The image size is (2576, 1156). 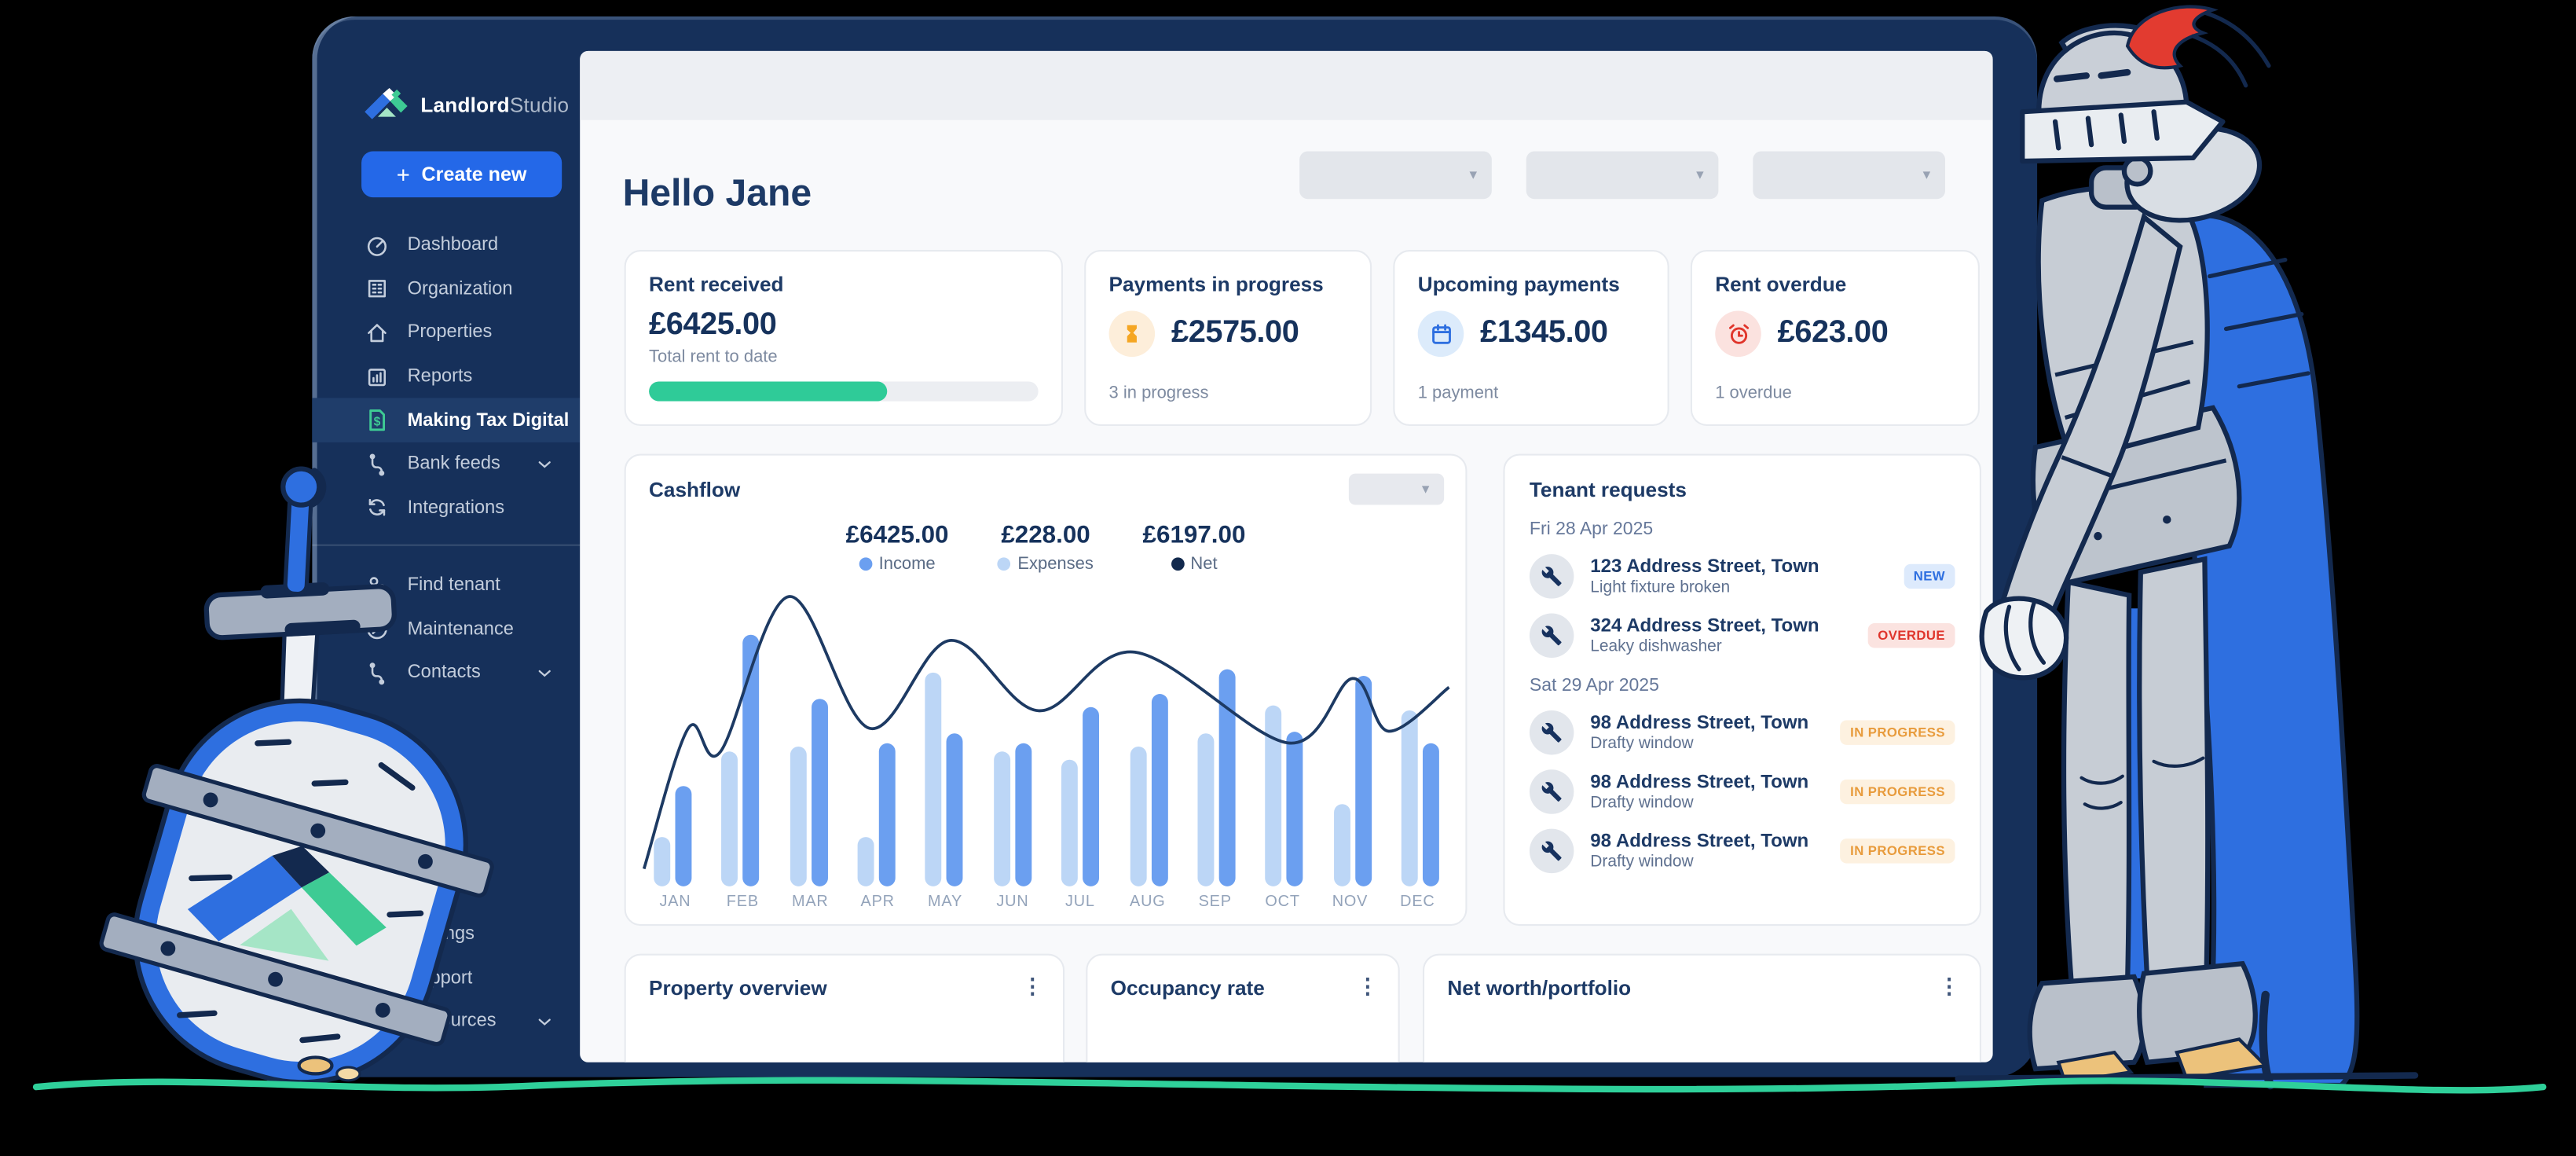 What do you see at coordinates (1539, 988) in the screenshot?
I see `bottom-card-title: Net worth/portfolio` at bounding box center [1539, 988].